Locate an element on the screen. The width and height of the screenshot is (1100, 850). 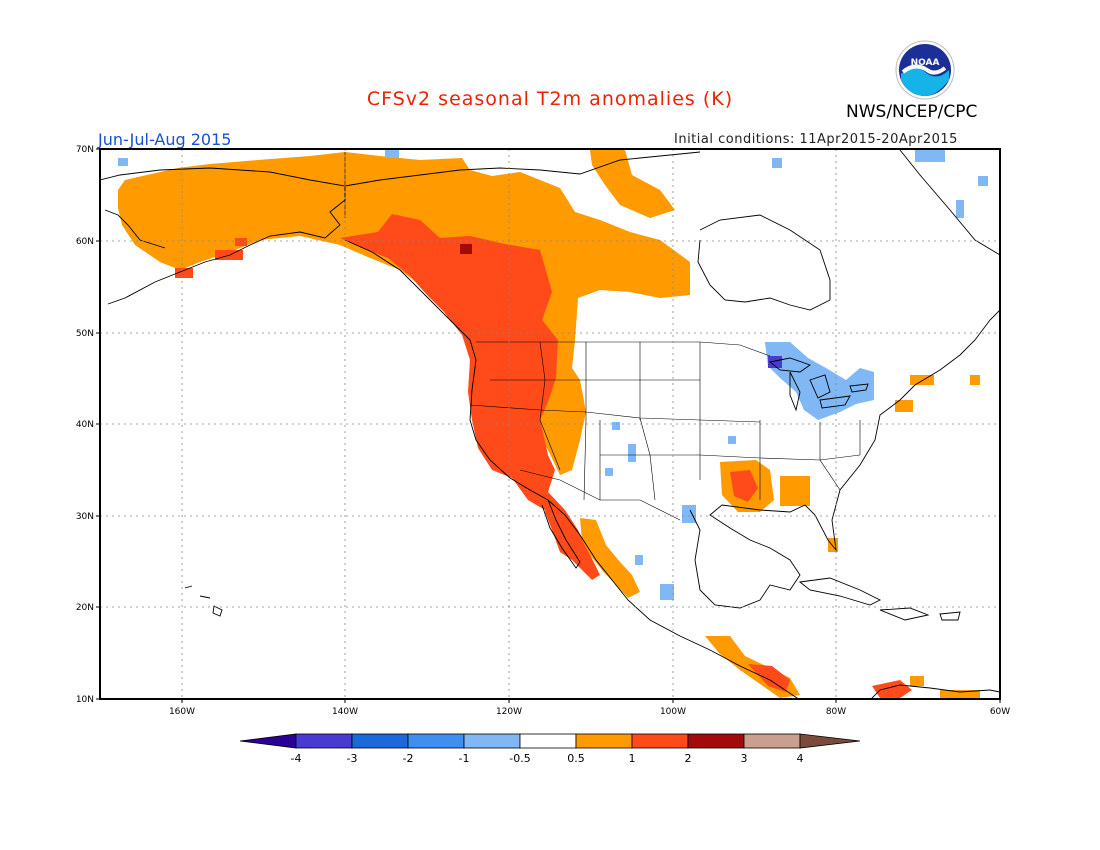
cool-anomaly-great-lakes is located at coordinates (819, 381).